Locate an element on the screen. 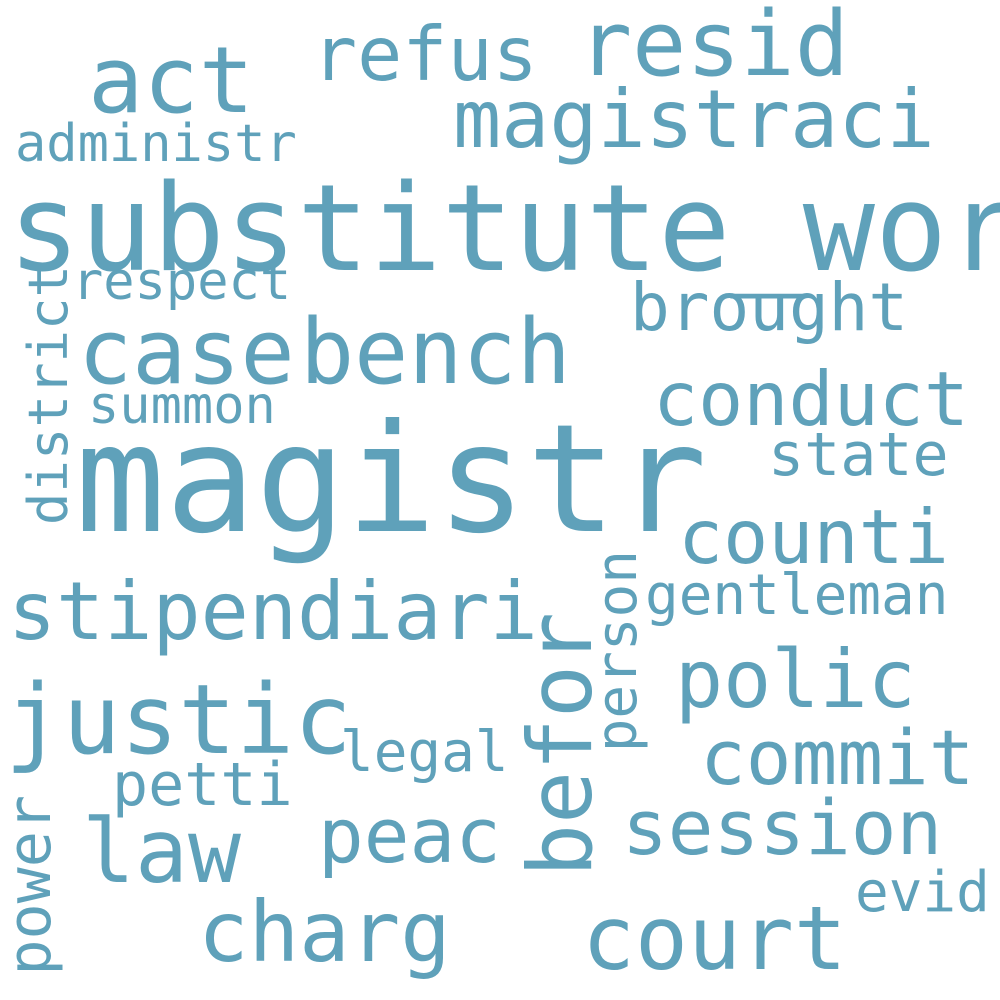 This screenshot has height=1000, width=1000. word-befor: befor is located at coordinates (560, 744).